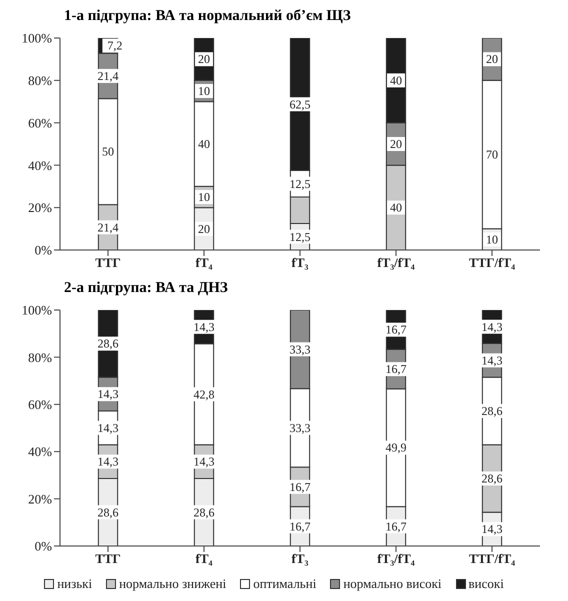  What do you see at coordinates (114, 45) in the screenshot?
I see `data-label: 7,2` at bounding box center [114, 45].